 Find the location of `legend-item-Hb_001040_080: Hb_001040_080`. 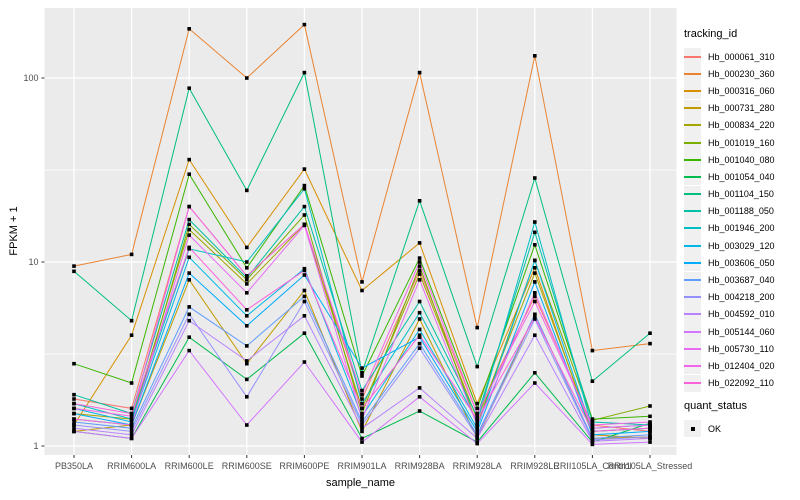

legend-item-Hb_001040_080: Hb_001040_080 is located at coordinates (729, 160).